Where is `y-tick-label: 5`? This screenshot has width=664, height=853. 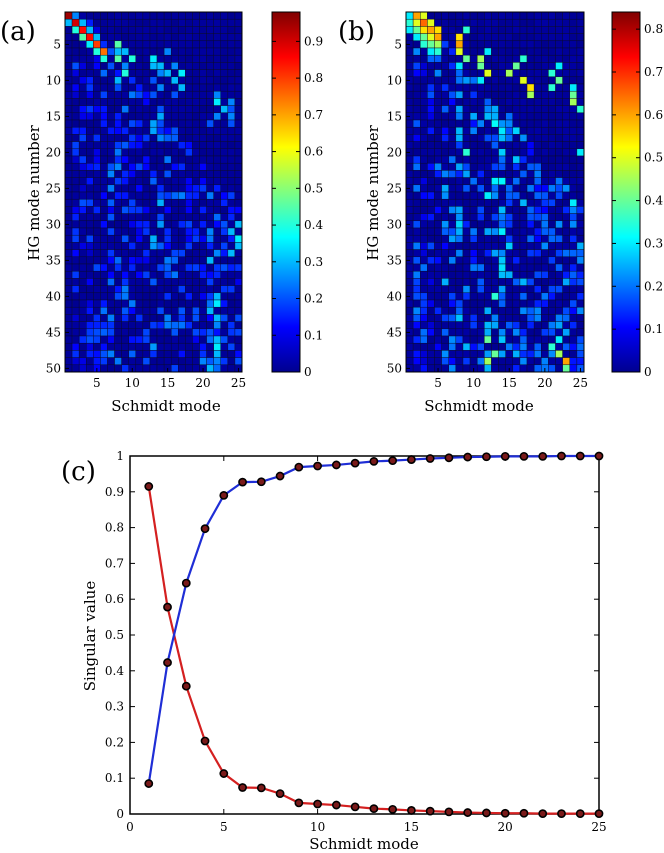
y-tick-label: 5 is located at coordinates (57, 44).